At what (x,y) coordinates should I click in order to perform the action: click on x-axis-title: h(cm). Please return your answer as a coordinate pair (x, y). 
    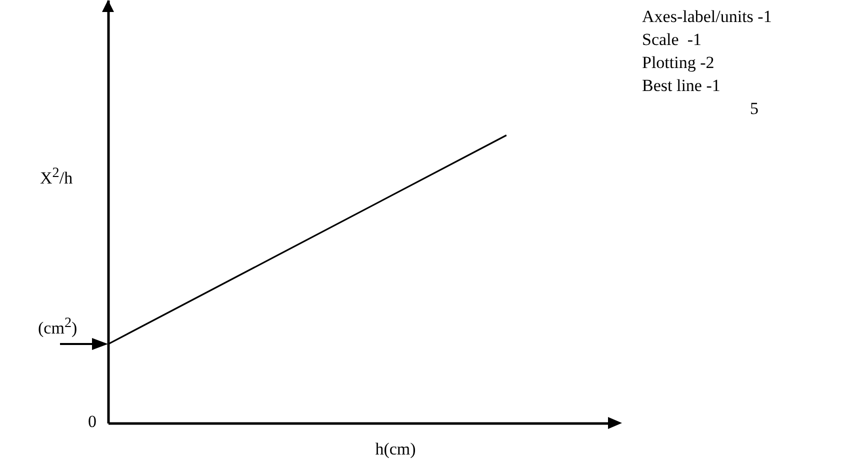
    Looking at the image, I should click on (395, 449).